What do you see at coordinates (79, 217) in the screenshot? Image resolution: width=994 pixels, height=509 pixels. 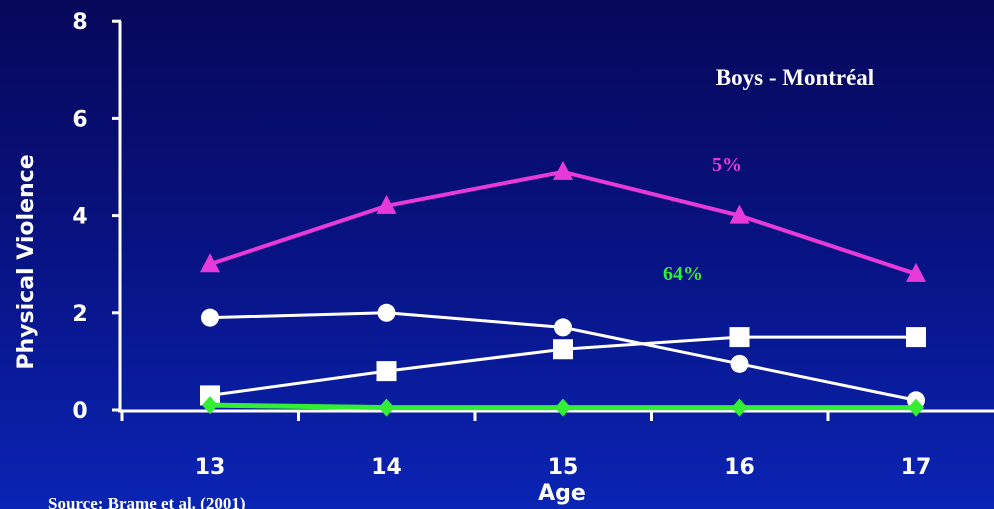 I see `y-tick-label: 4` at bounding box center [79, 217].